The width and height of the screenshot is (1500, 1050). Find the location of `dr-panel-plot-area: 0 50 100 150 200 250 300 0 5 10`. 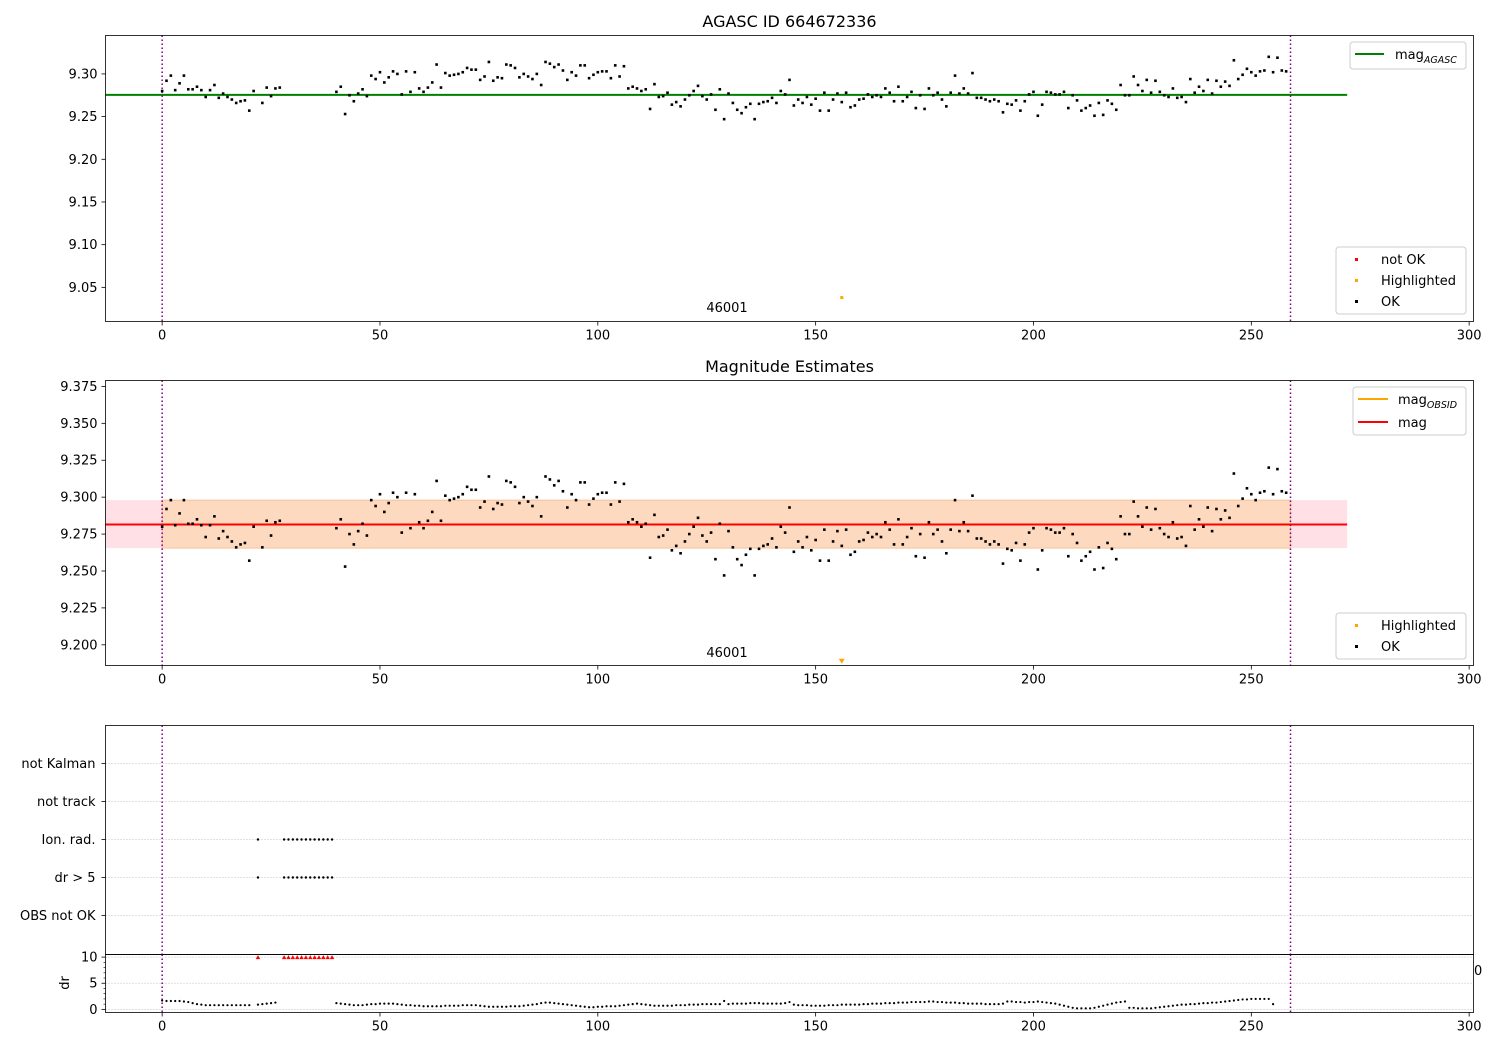

dr-panel-plot-area: 0 50 100 150 200 250 300 0 5 10 is located at coordinates (781, 993).